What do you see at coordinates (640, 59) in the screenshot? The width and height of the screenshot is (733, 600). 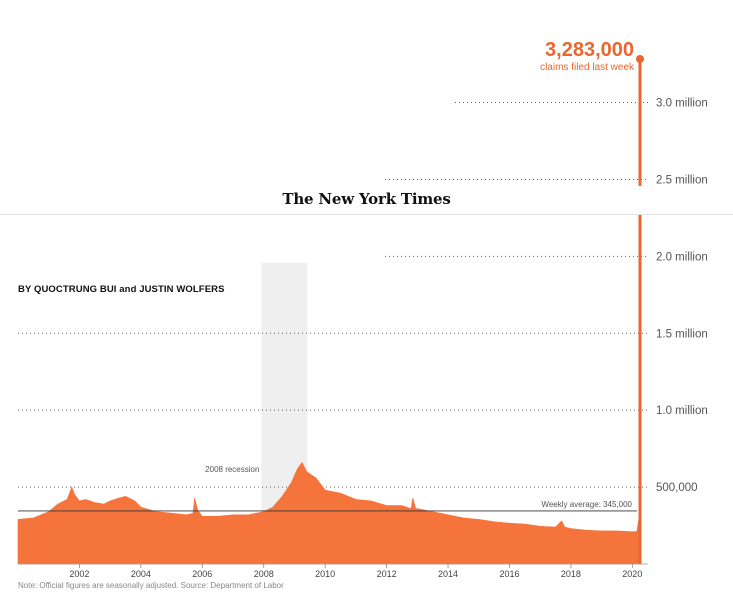 I see `latest-claims-dot` at bounding box center [640, 59].